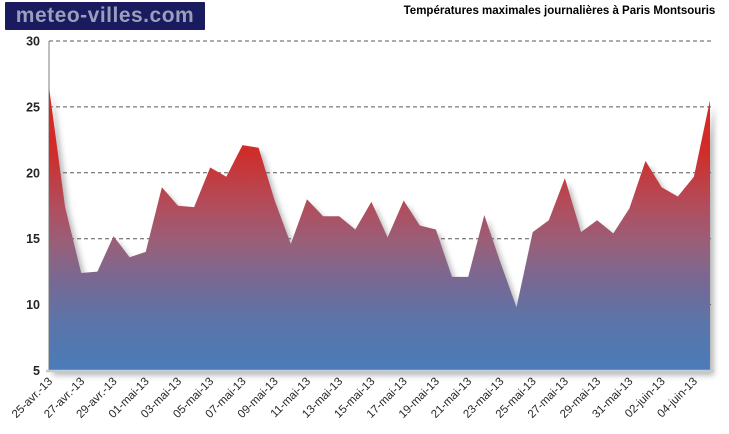  What do you see at coordinates (36, 371) in the screenshot?
I see `y-axis-label: 5` at bounding box center [36, 371].